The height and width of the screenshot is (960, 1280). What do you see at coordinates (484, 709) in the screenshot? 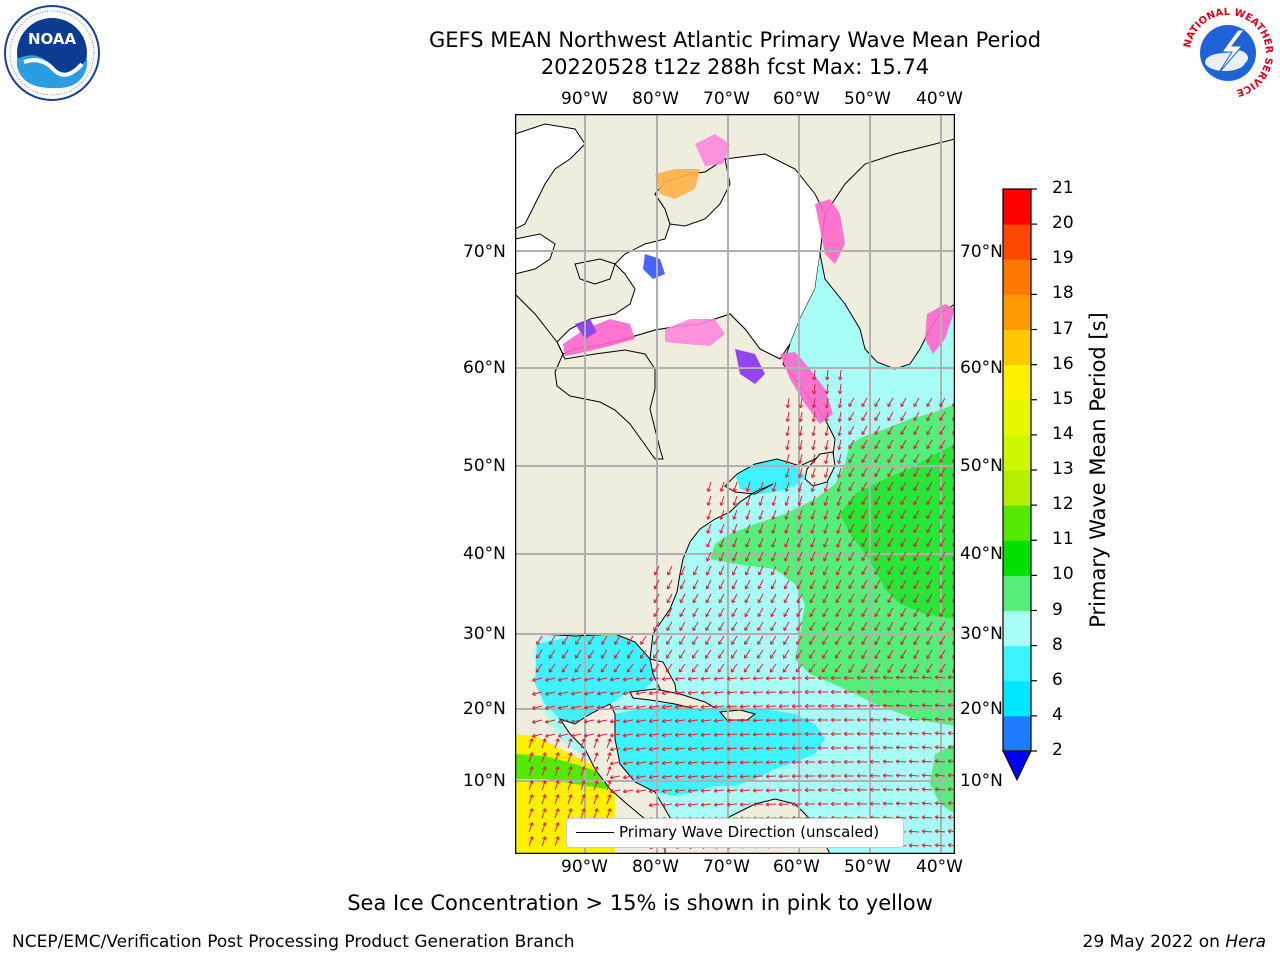
I see `lat-label-left-6: 20°N` at bounding box center [484, 709].